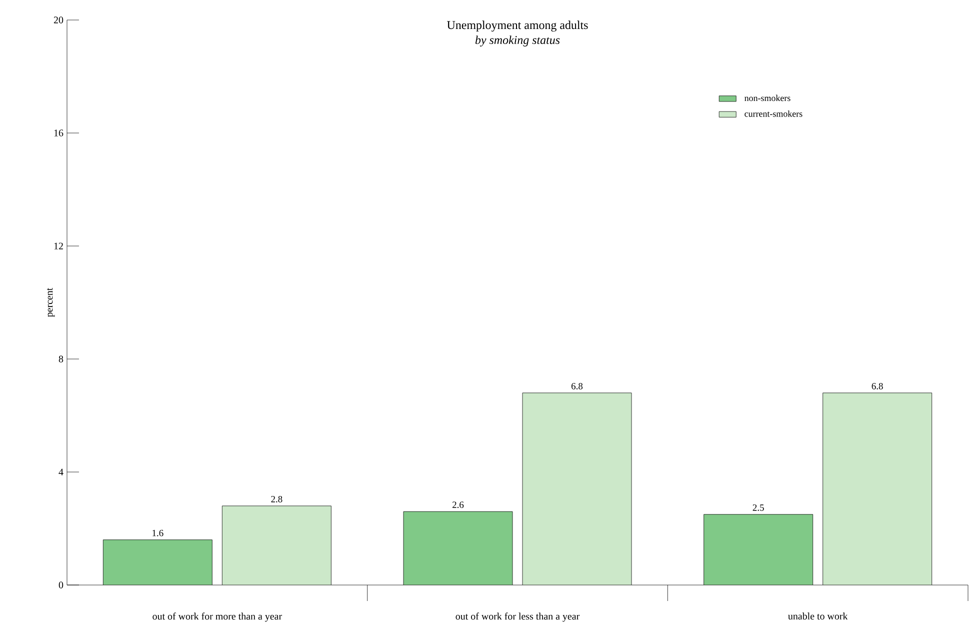 The height and width of the screenshot is (631, 974). What do you see at coordinates (458, 505) in the screenshot?
I see `data-label: 2.6` at bounding box center [458, 505].